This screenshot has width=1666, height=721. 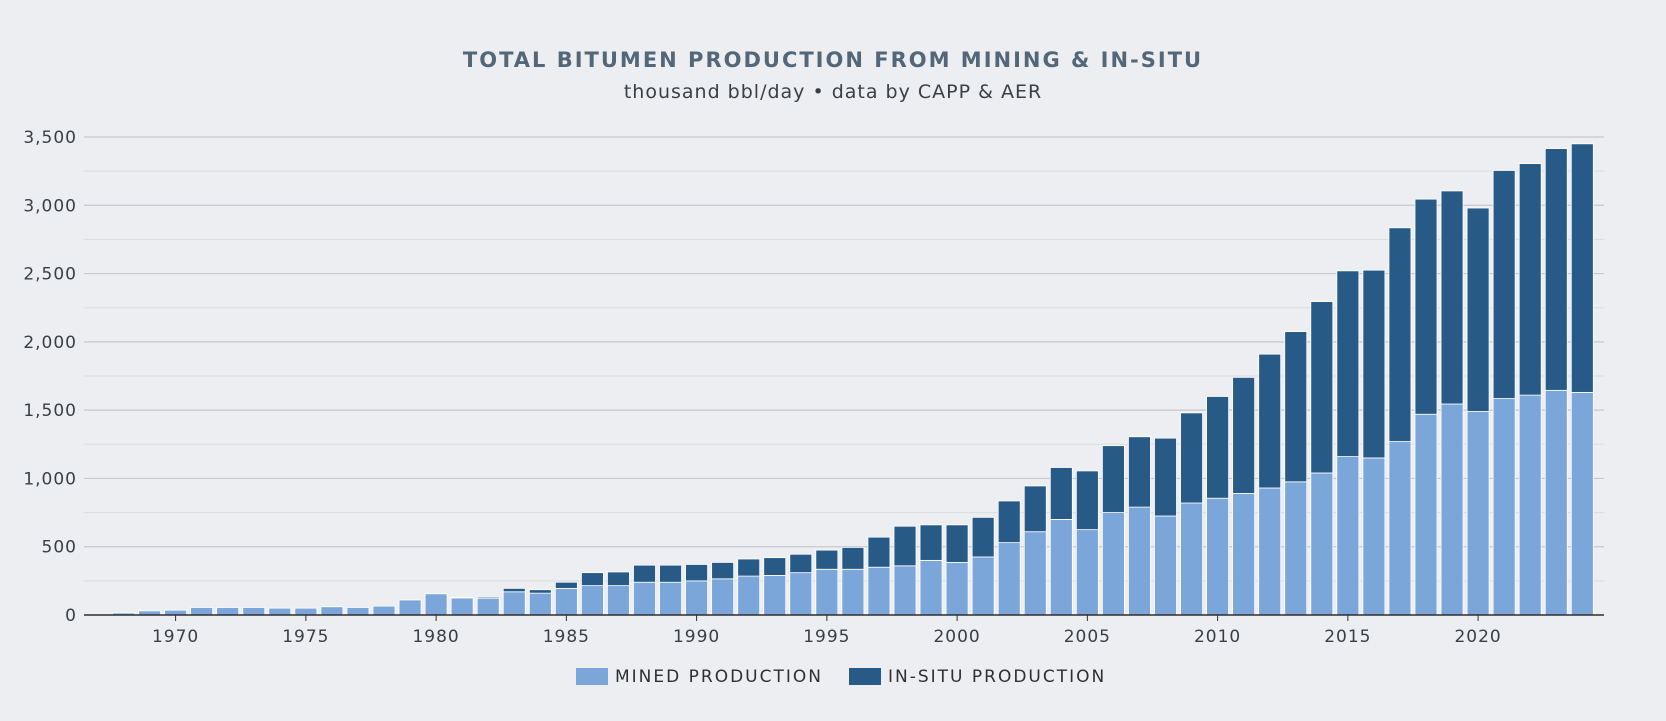 I want to click on bar-mined-2010, so click(x=1217, y=556).